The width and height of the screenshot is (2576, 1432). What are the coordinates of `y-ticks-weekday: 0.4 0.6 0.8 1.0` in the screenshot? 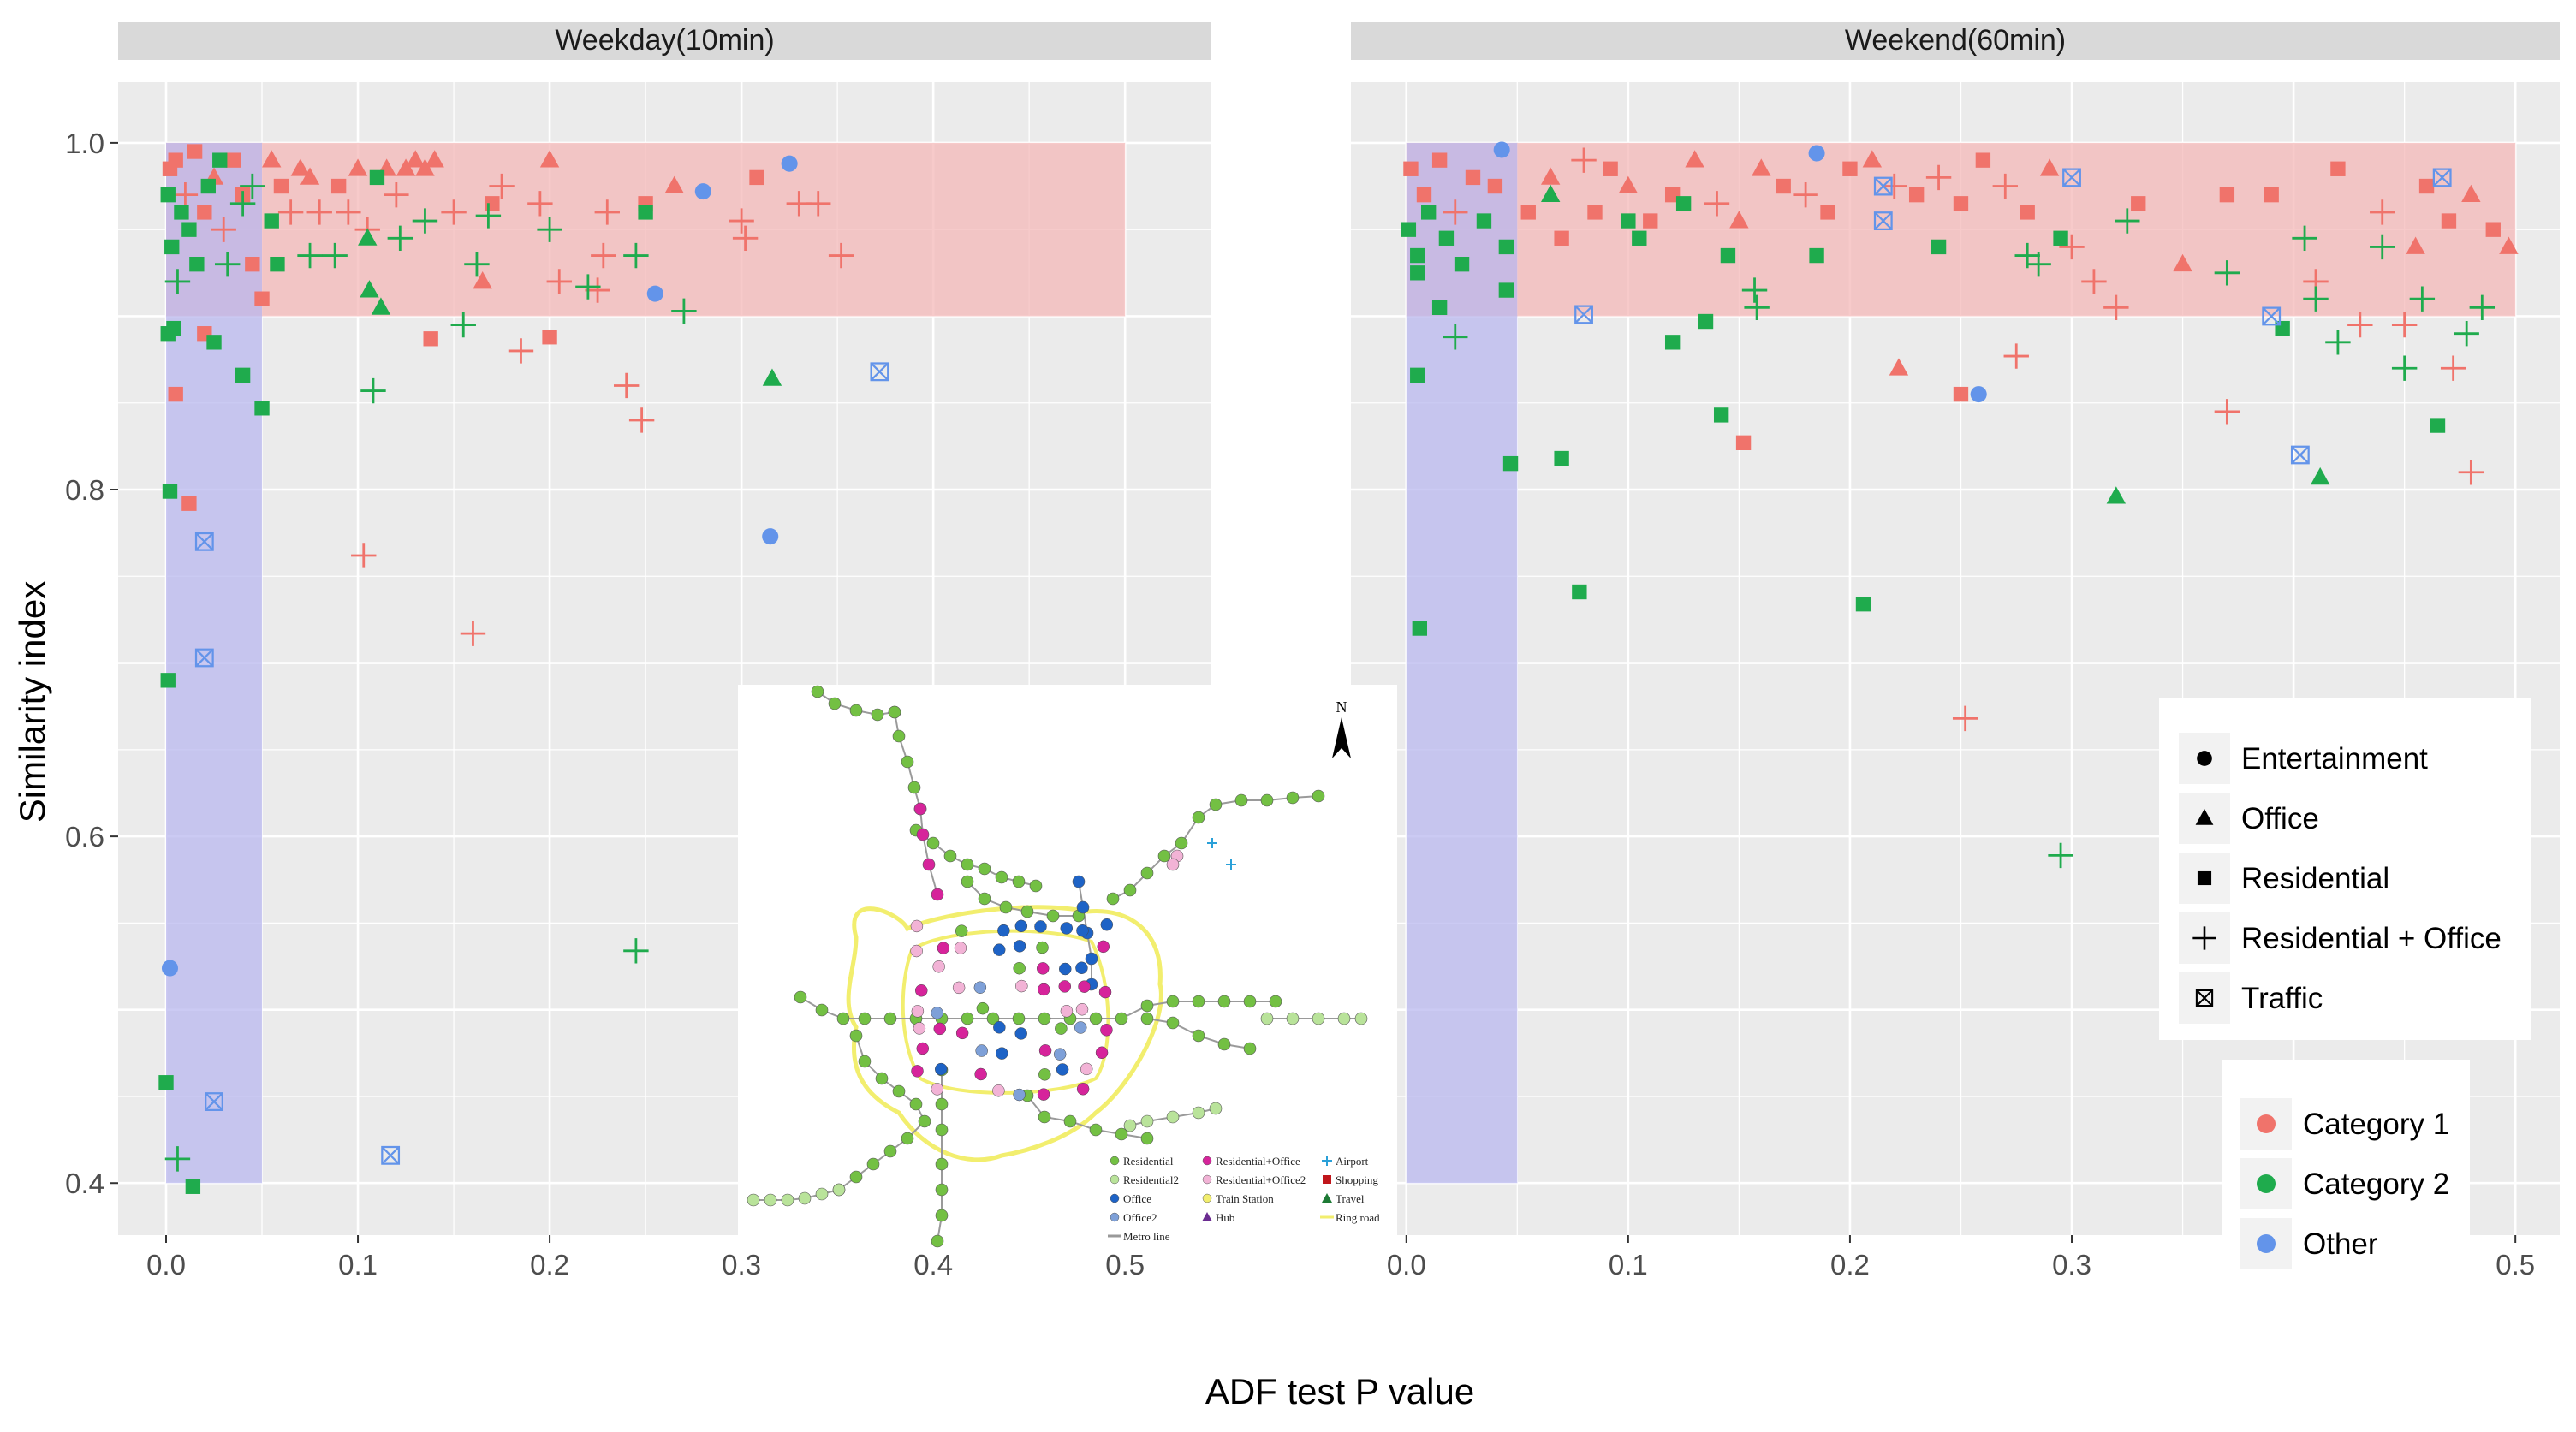 It's located at (92, 663).